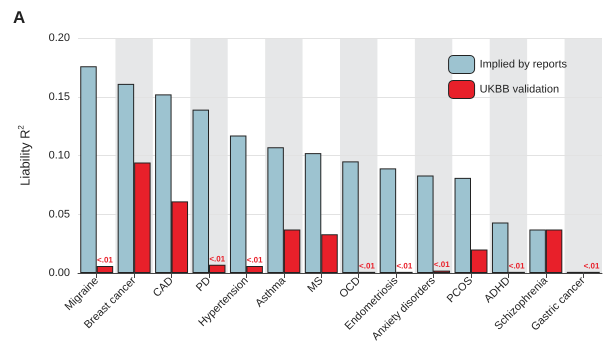  Describe the element at coordinates (524, 64) in the screenshot. I see `legend-label: Implied by reports` at that location.